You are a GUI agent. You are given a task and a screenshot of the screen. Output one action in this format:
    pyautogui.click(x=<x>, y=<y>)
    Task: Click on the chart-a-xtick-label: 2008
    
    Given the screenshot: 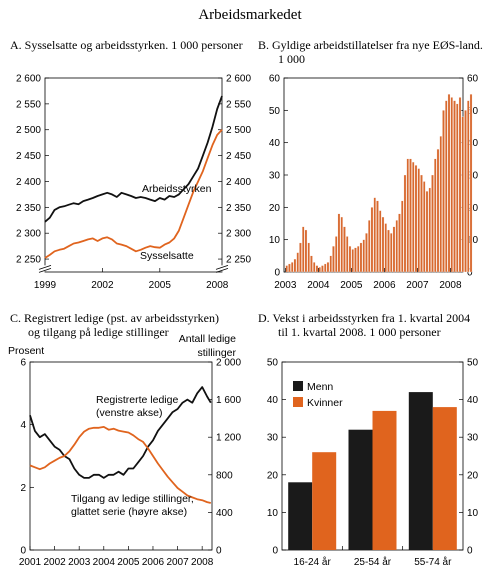 What is the action you would take?
    pyautogui.click(x=217, y=285)
    